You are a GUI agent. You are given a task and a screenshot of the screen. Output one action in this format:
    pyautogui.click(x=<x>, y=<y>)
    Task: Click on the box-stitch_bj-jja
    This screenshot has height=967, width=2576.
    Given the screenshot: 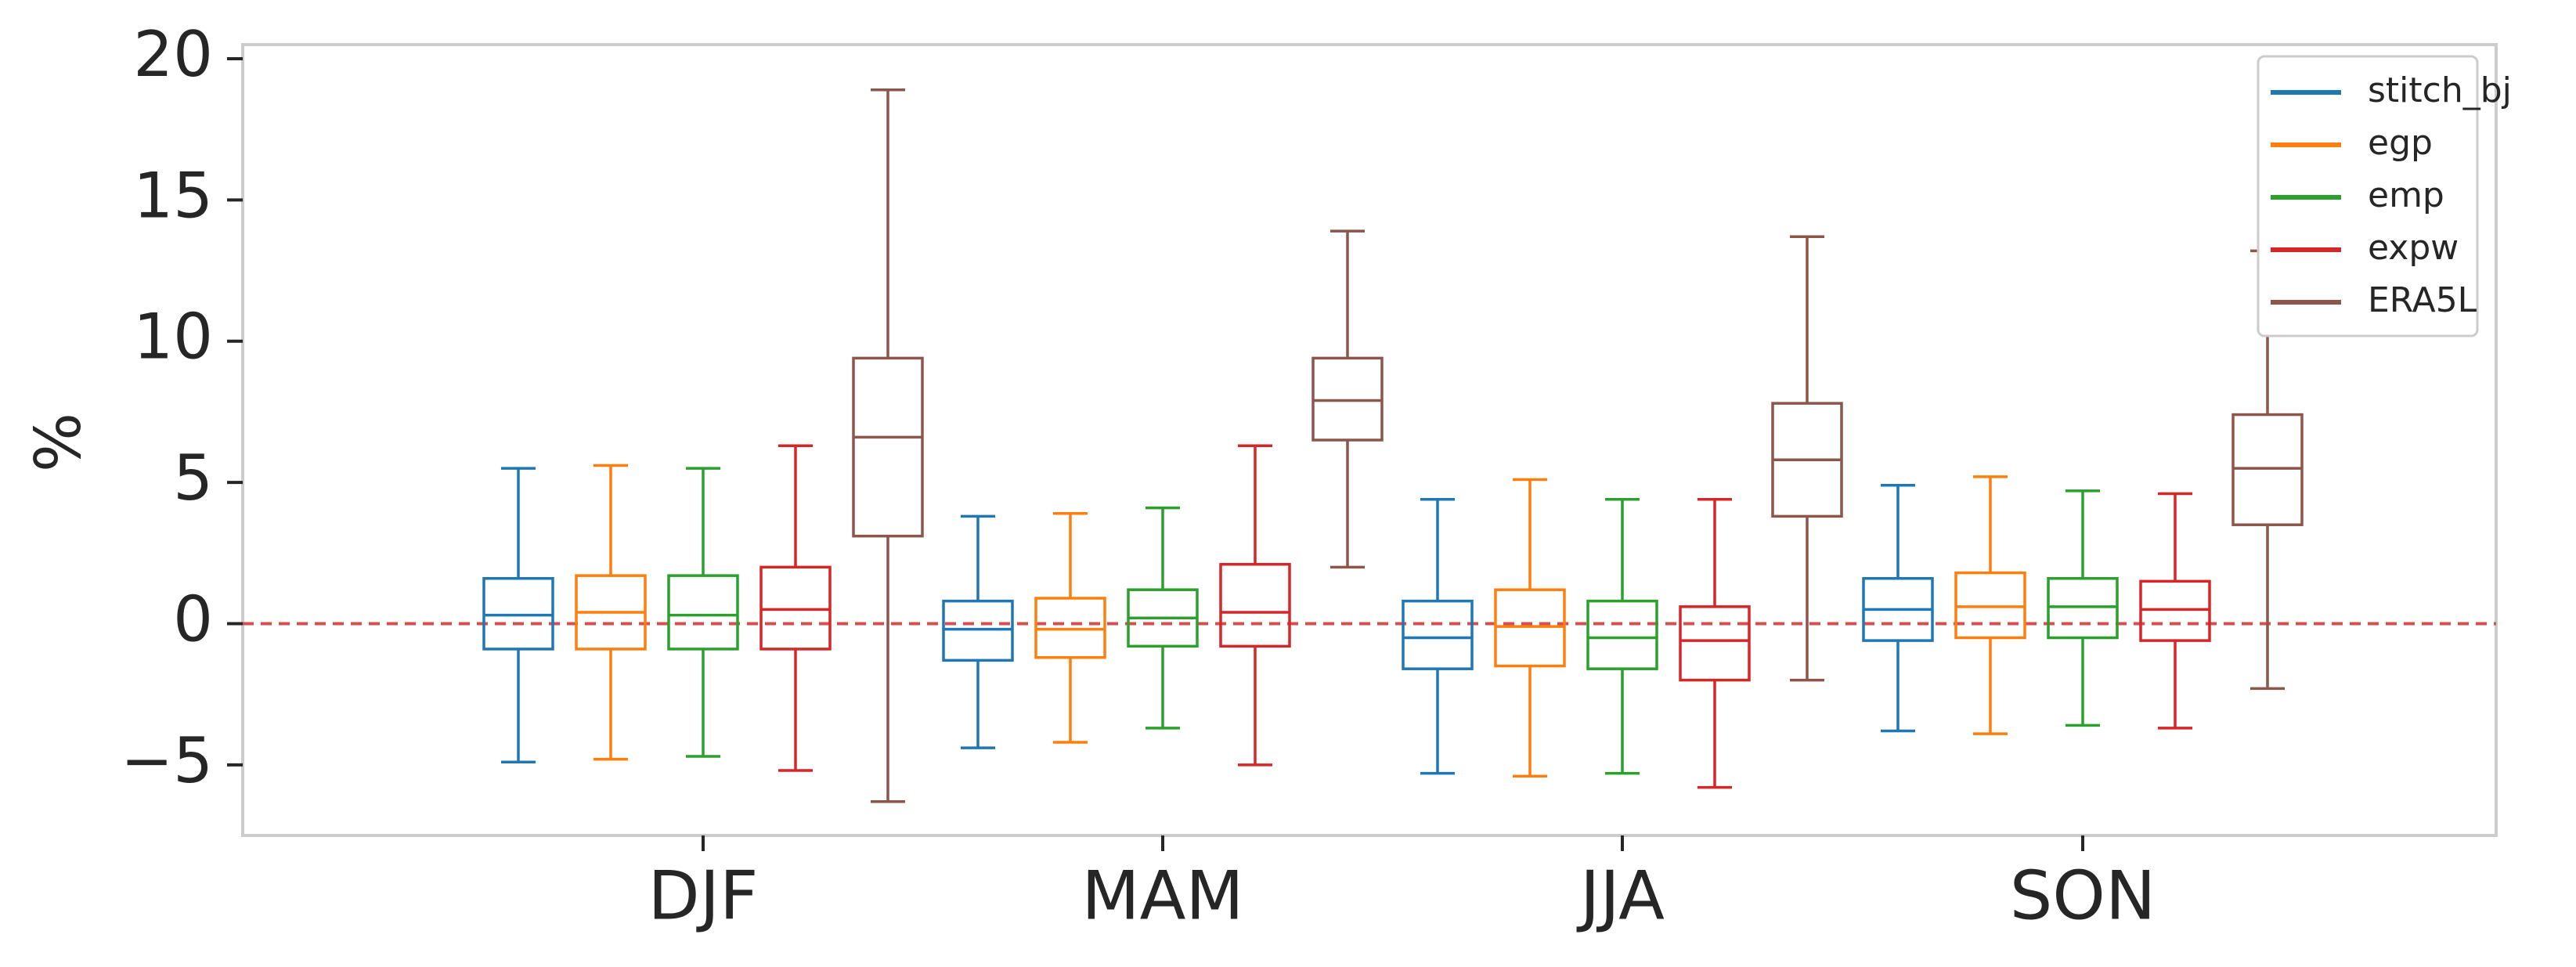 What is the action you would take?
    pyautogui.click(x=1438, y=636)
    